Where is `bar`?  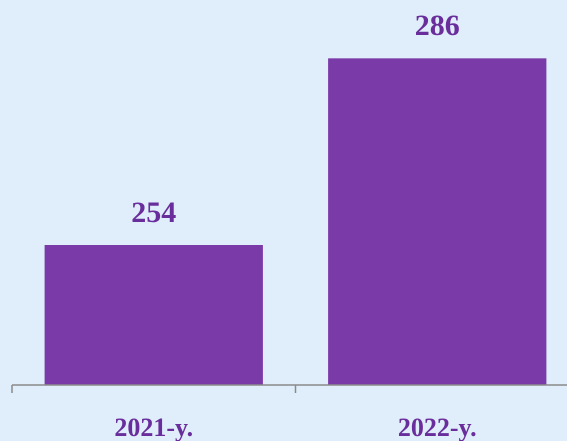
bar is located at coordinates (153, 315).